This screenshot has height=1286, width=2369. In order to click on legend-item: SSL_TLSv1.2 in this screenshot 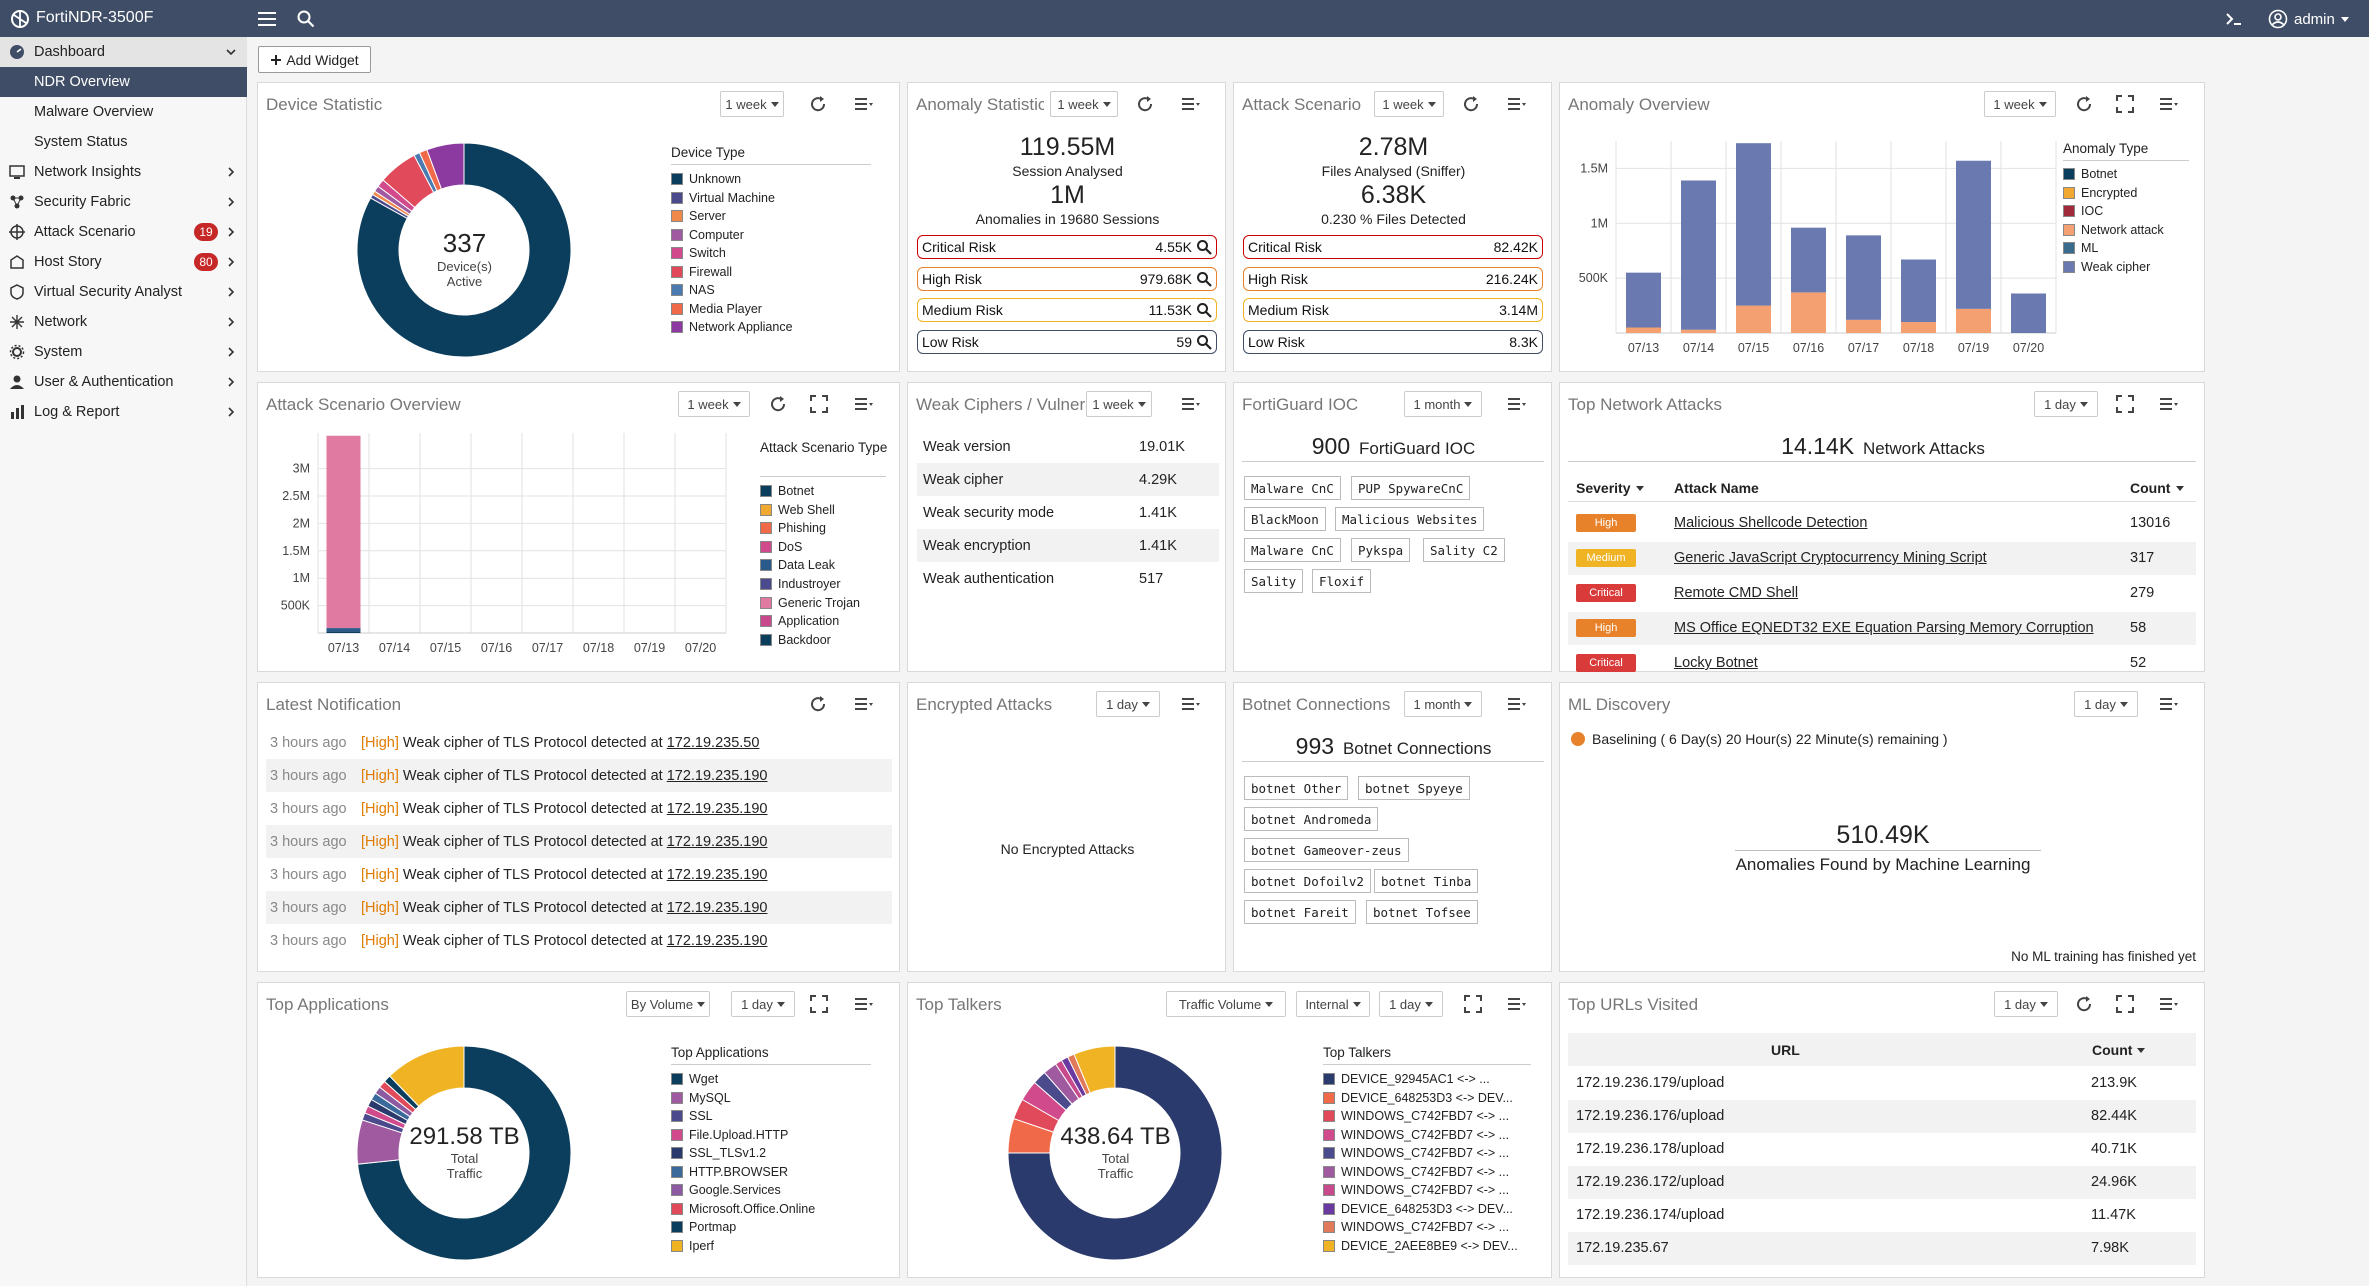, I will do `click(718, 1153)`.